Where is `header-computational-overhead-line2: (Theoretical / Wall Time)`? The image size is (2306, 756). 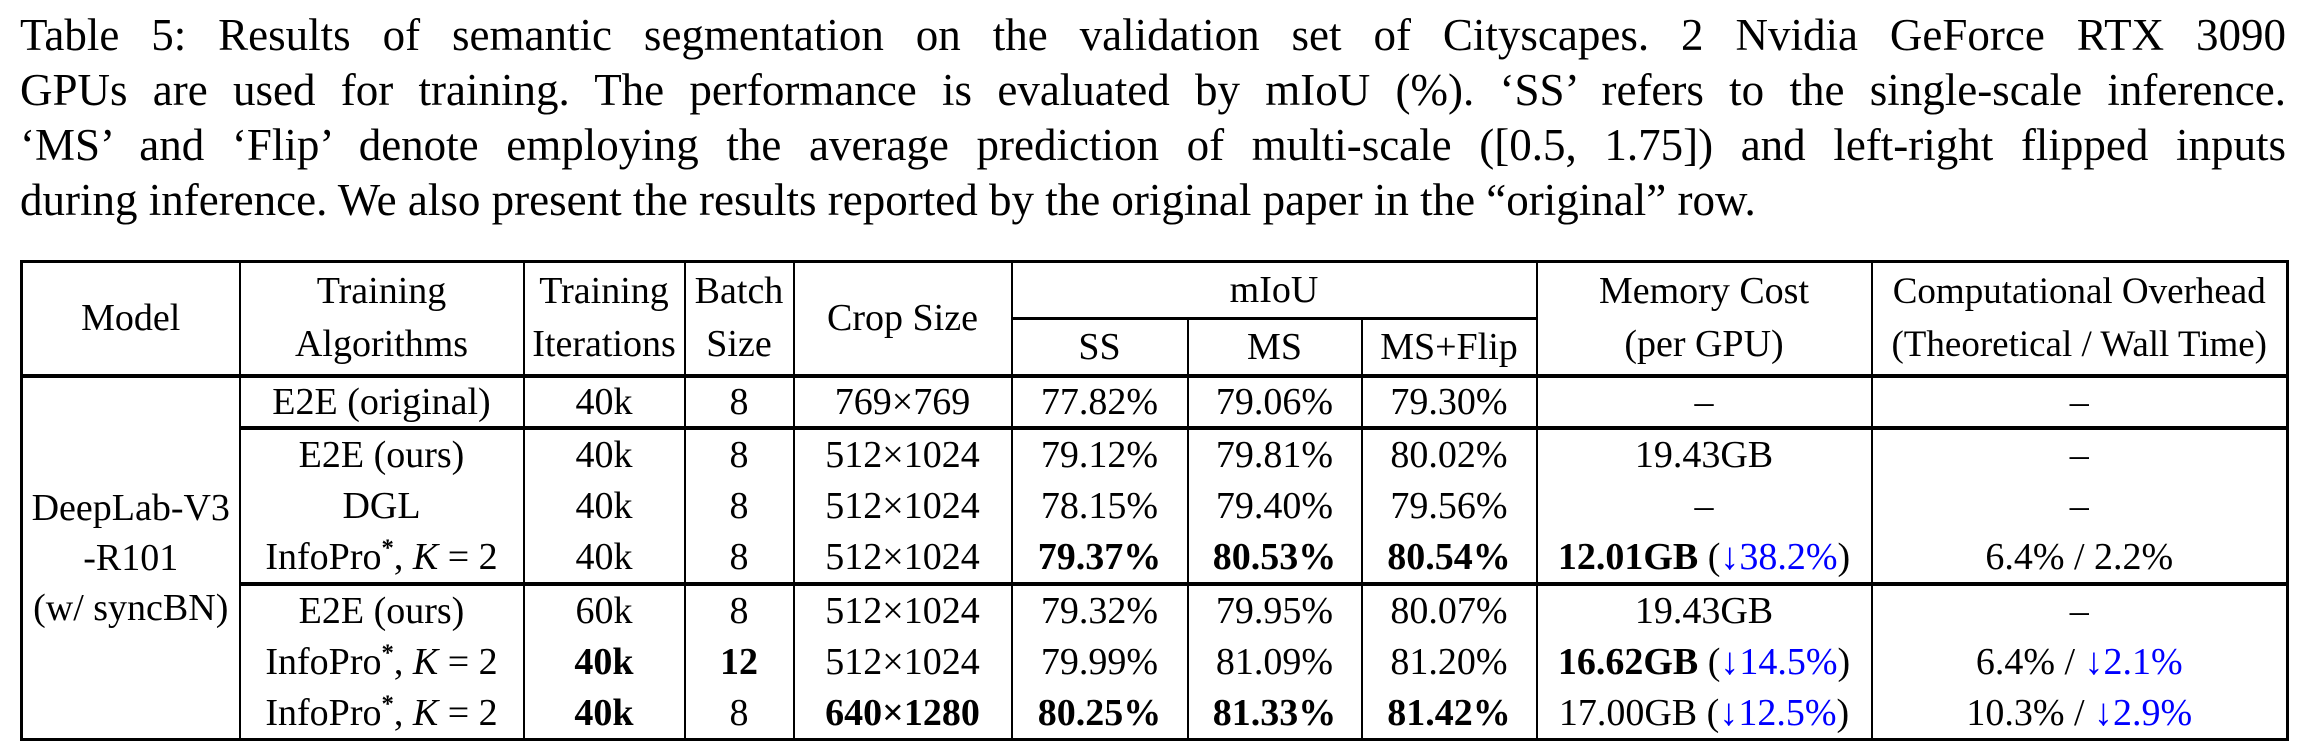
header-computational-overhead-line2: (Theoretical / Wall Time) is located at coordinates (2079, 345).